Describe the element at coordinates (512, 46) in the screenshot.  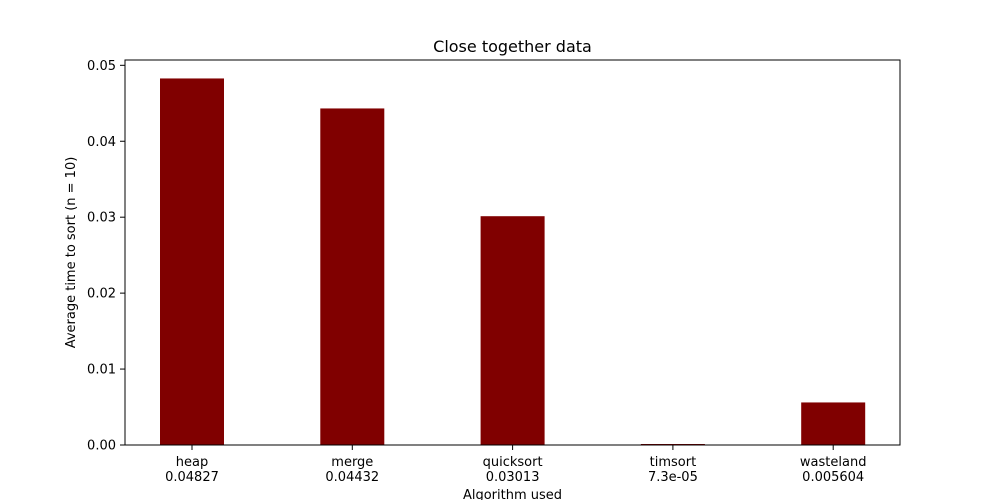
I see `chart-title: Close together data` at that location.